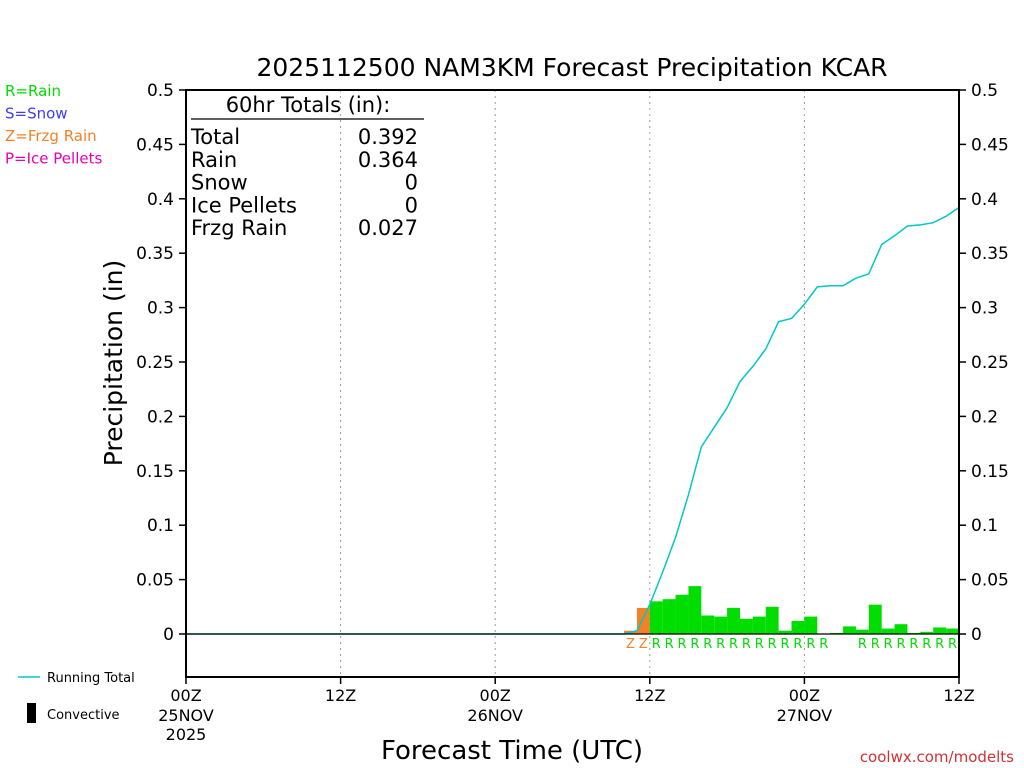 Image resolution: width=1024 pixels, height=768 pixels. Describe the element at coordinates (160, 417) in the screenshot. I see `y-tick-label-left: 0.2` at that location.